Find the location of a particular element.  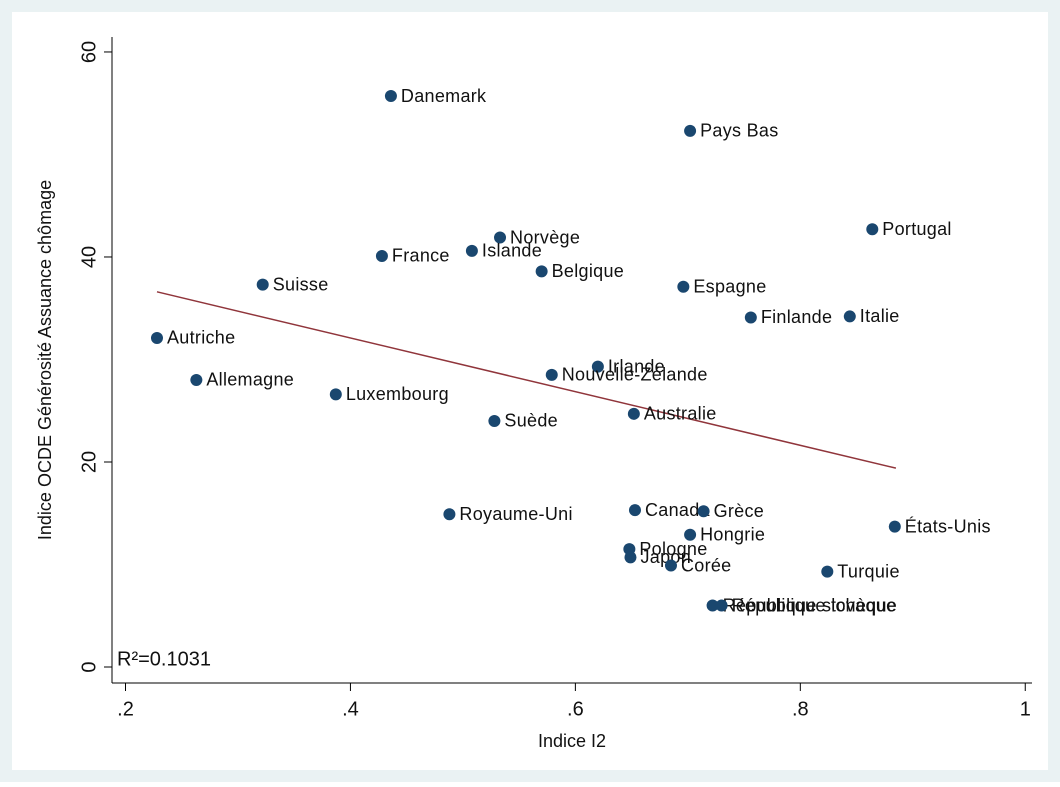

y-axis-title: Indice OCDE Générosité Assuance chômage is located at coordinates (45, 360).